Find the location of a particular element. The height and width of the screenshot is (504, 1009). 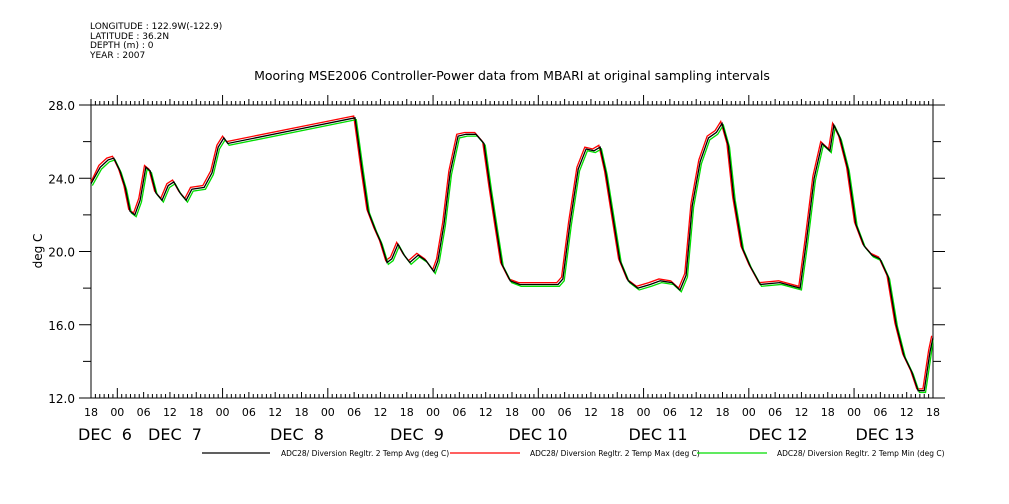

x-date-label: DEC 10 is located at coordinates (537, 434).